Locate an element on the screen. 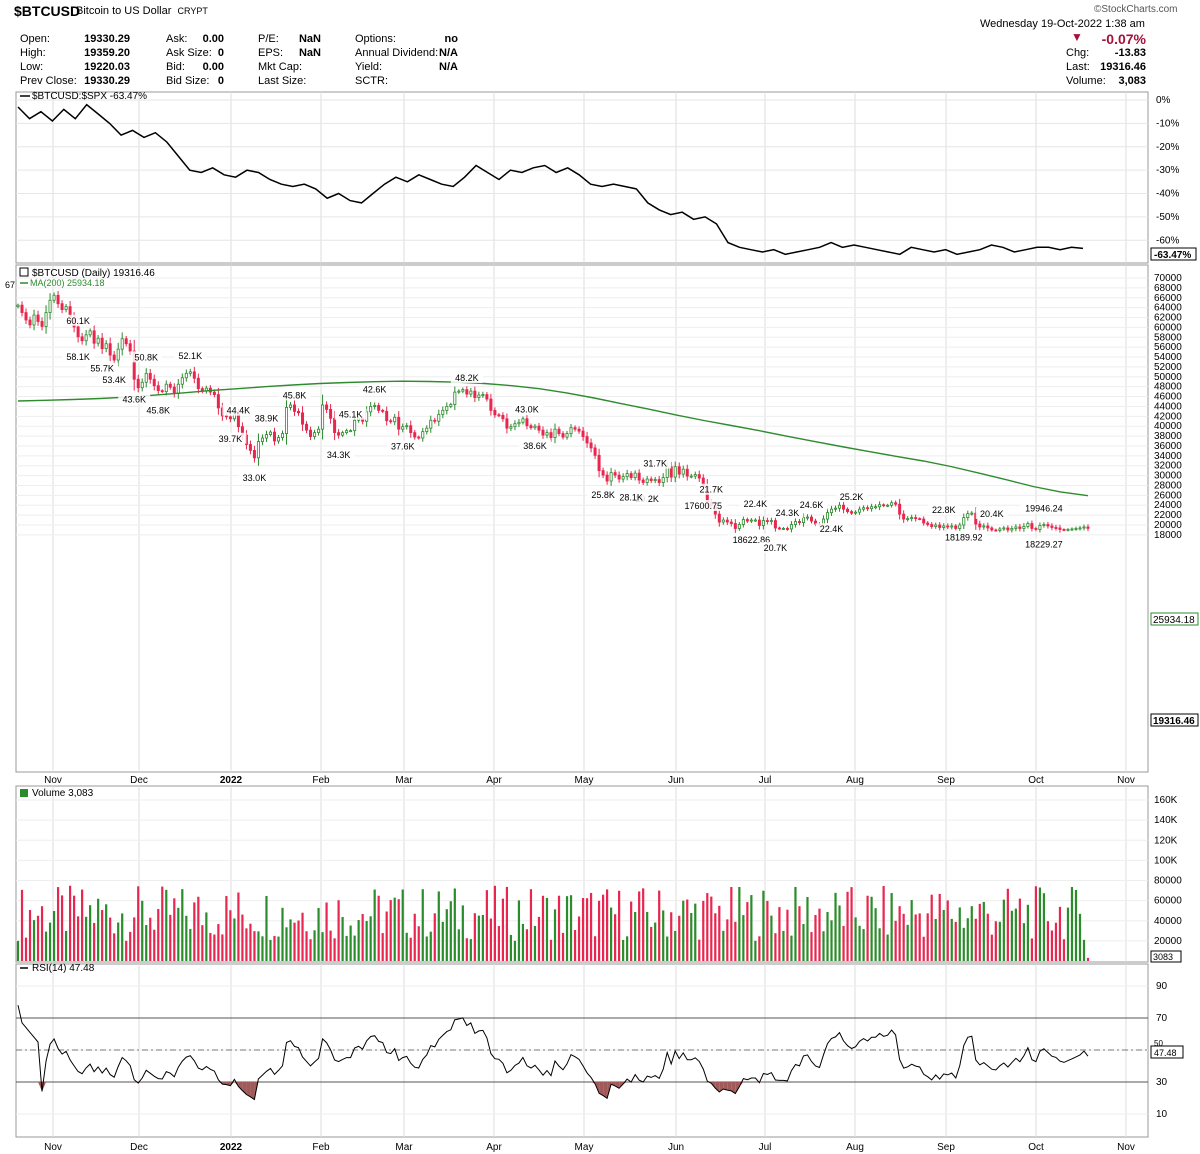 Image resolution: width=1200 pixels, height=1154 pixels. rsi-tick-label: 70 is located at coordinates (1162, 1018).